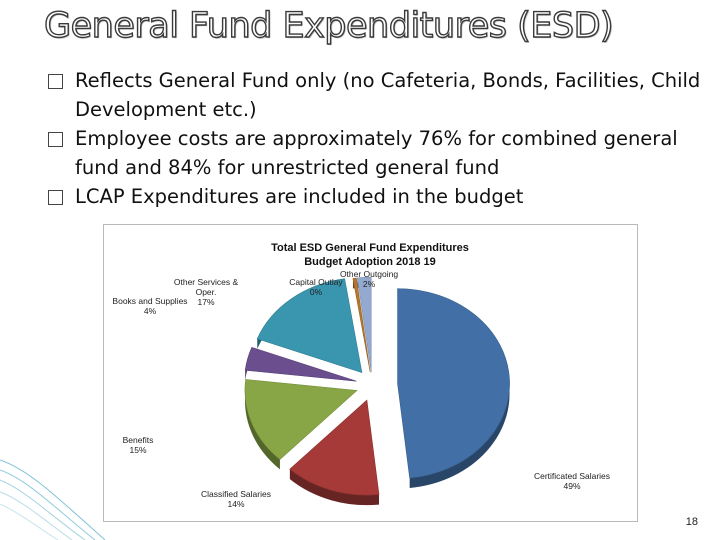 The width and height of the screenshot is (720, 540). I want to click on wave-decoration, so click(53, 499).